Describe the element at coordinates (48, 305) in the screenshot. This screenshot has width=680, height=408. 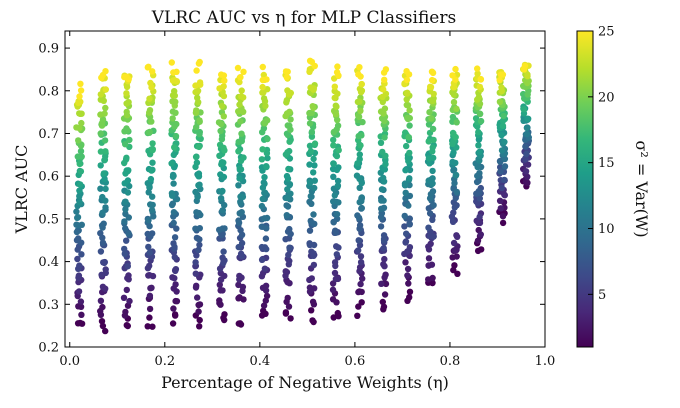
I see `y-tick-label: 0.3` at that location.